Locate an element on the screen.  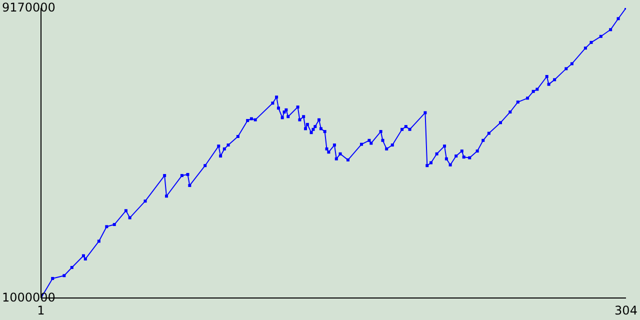
x-tick-label: 304 is located at coordinates (626, 311).